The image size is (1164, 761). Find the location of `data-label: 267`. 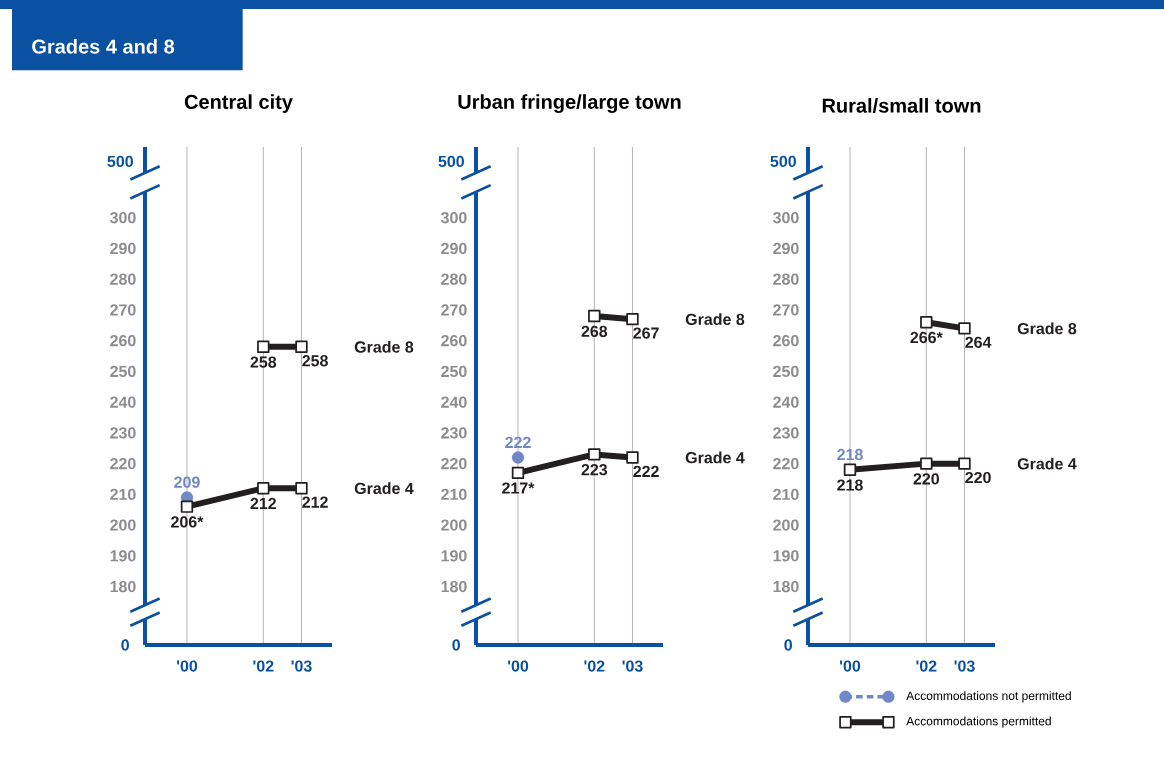

data-label: 267 is located at coordinates (646, 333).